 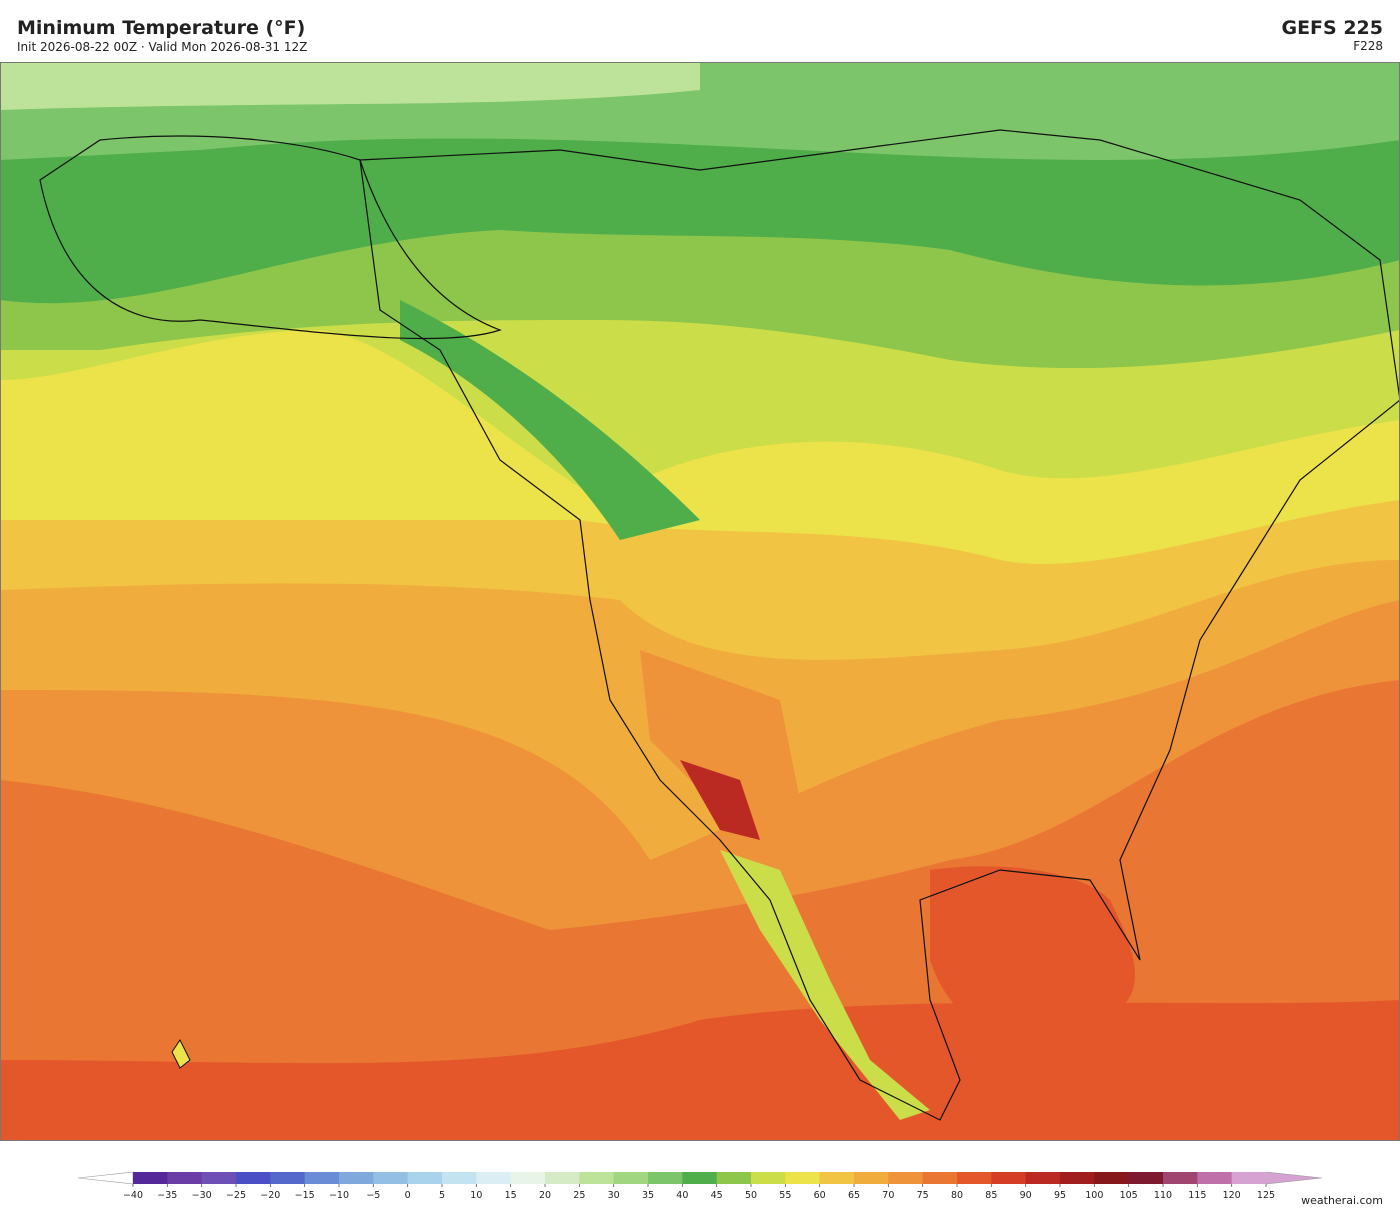 What do you see at coordinates (1060, 1195) in the screenshot?
I see `colorbar-tick-label: 95` at bounding box center [1060, 1195].